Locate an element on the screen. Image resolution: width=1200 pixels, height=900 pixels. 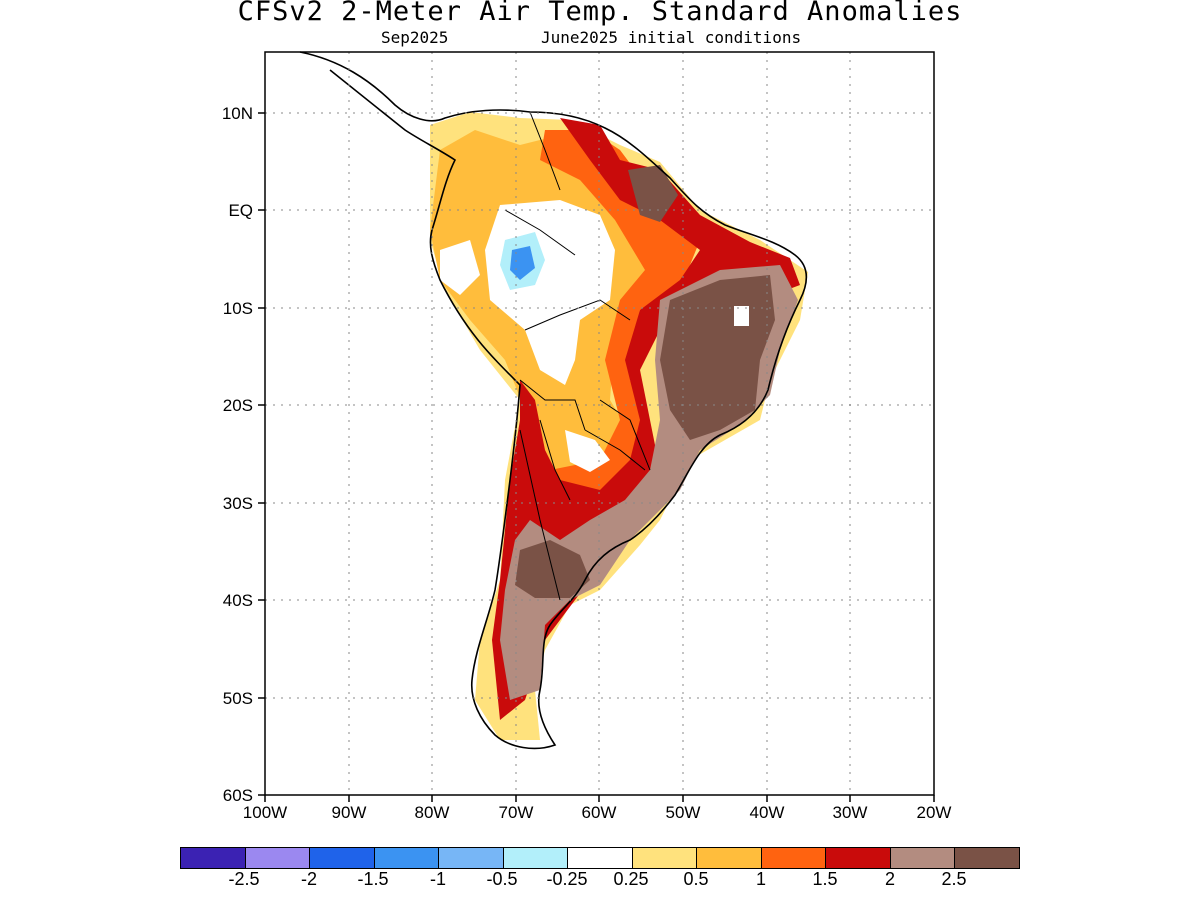
longitude-labels: 100W 90W 80W 70W 60W 50W 40W 30W 20W is located at coordinates (597, 812).